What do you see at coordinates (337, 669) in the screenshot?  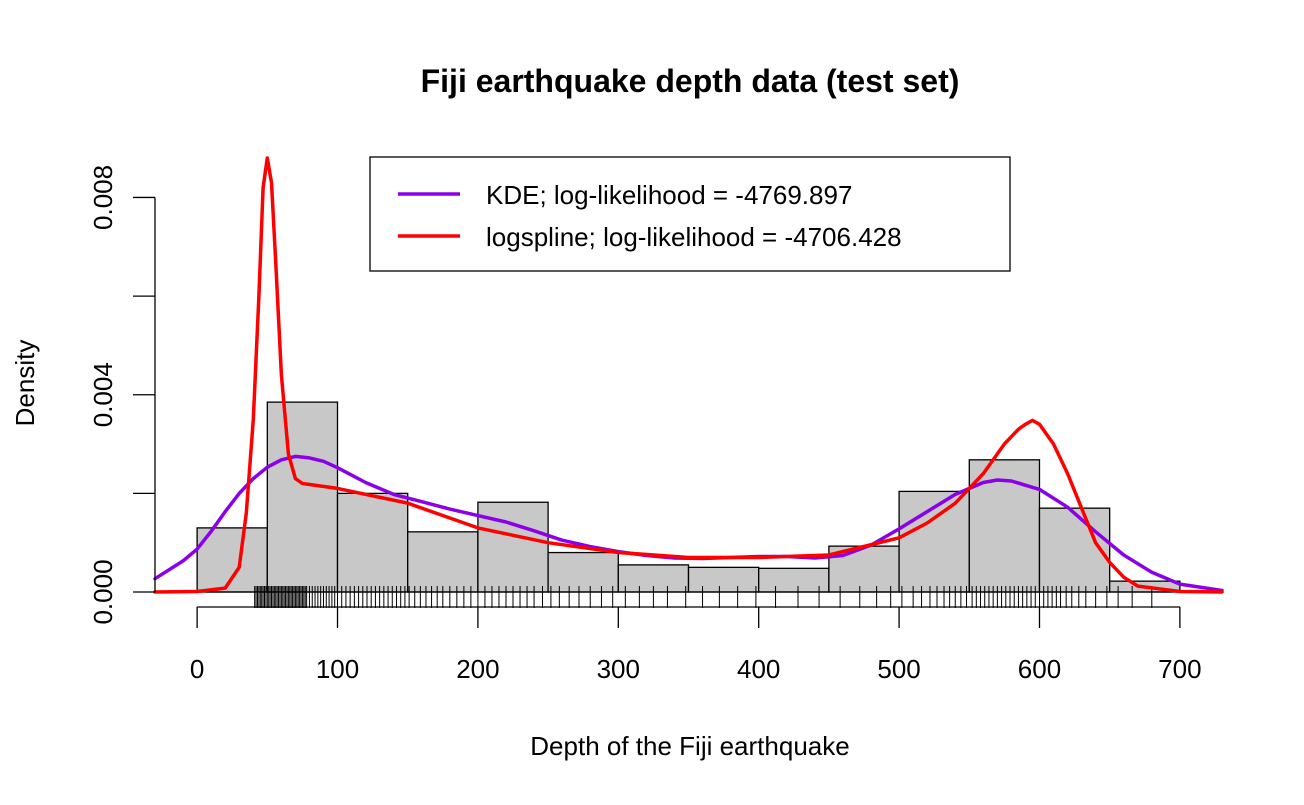 I see `x-tick-label-1: 100` at bounding box center [337, 669].